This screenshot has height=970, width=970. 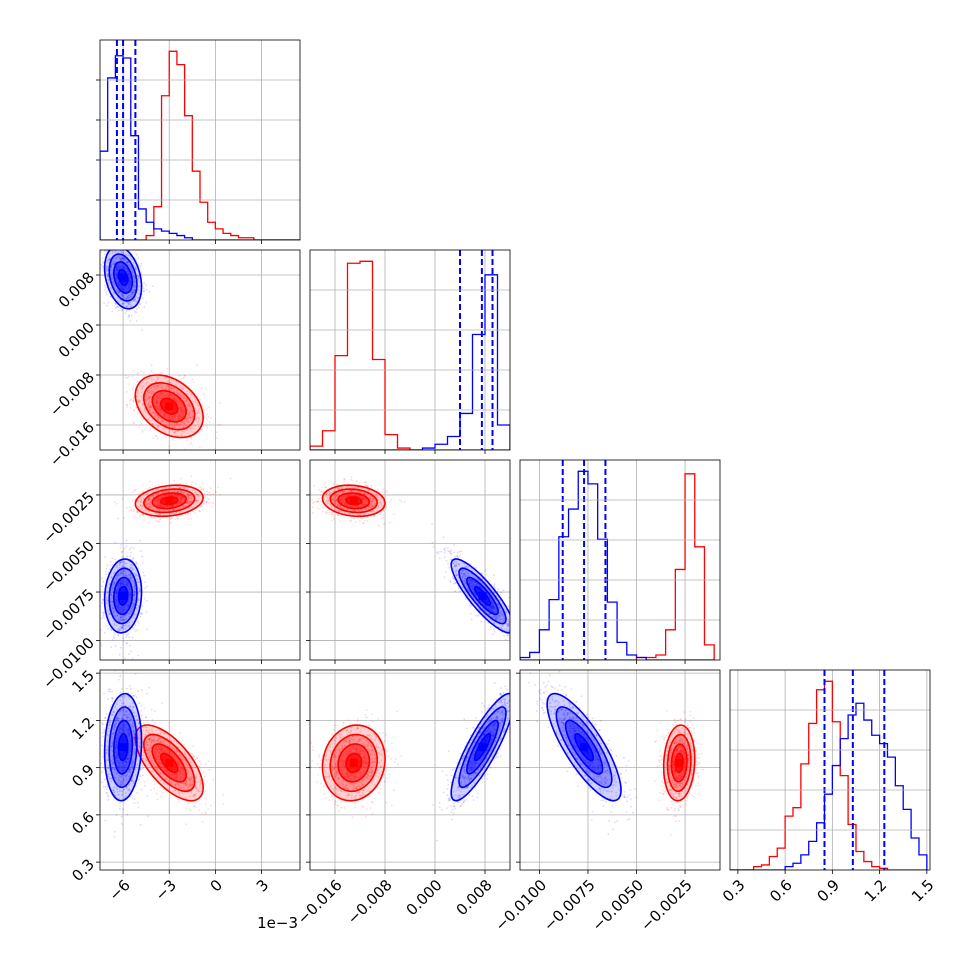 What do you see at coordinates (123, 277) in the screenshot?
I see `density-peak` at bounding box center [123, 277].